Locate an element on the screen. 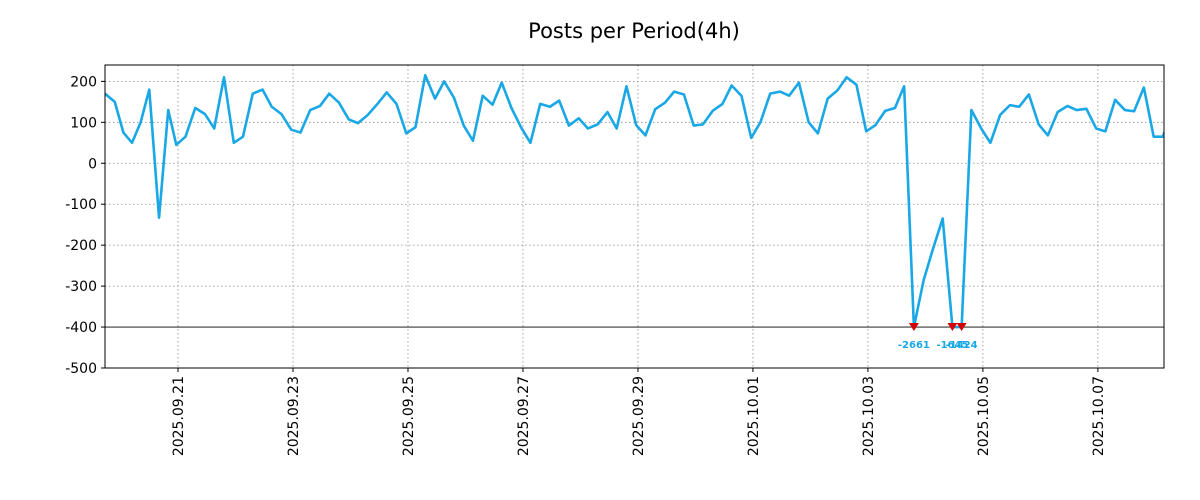 This screenshot has width=1200, height=500. x-tick-label: 2025.09.21 is located at coordinates (179, 416).